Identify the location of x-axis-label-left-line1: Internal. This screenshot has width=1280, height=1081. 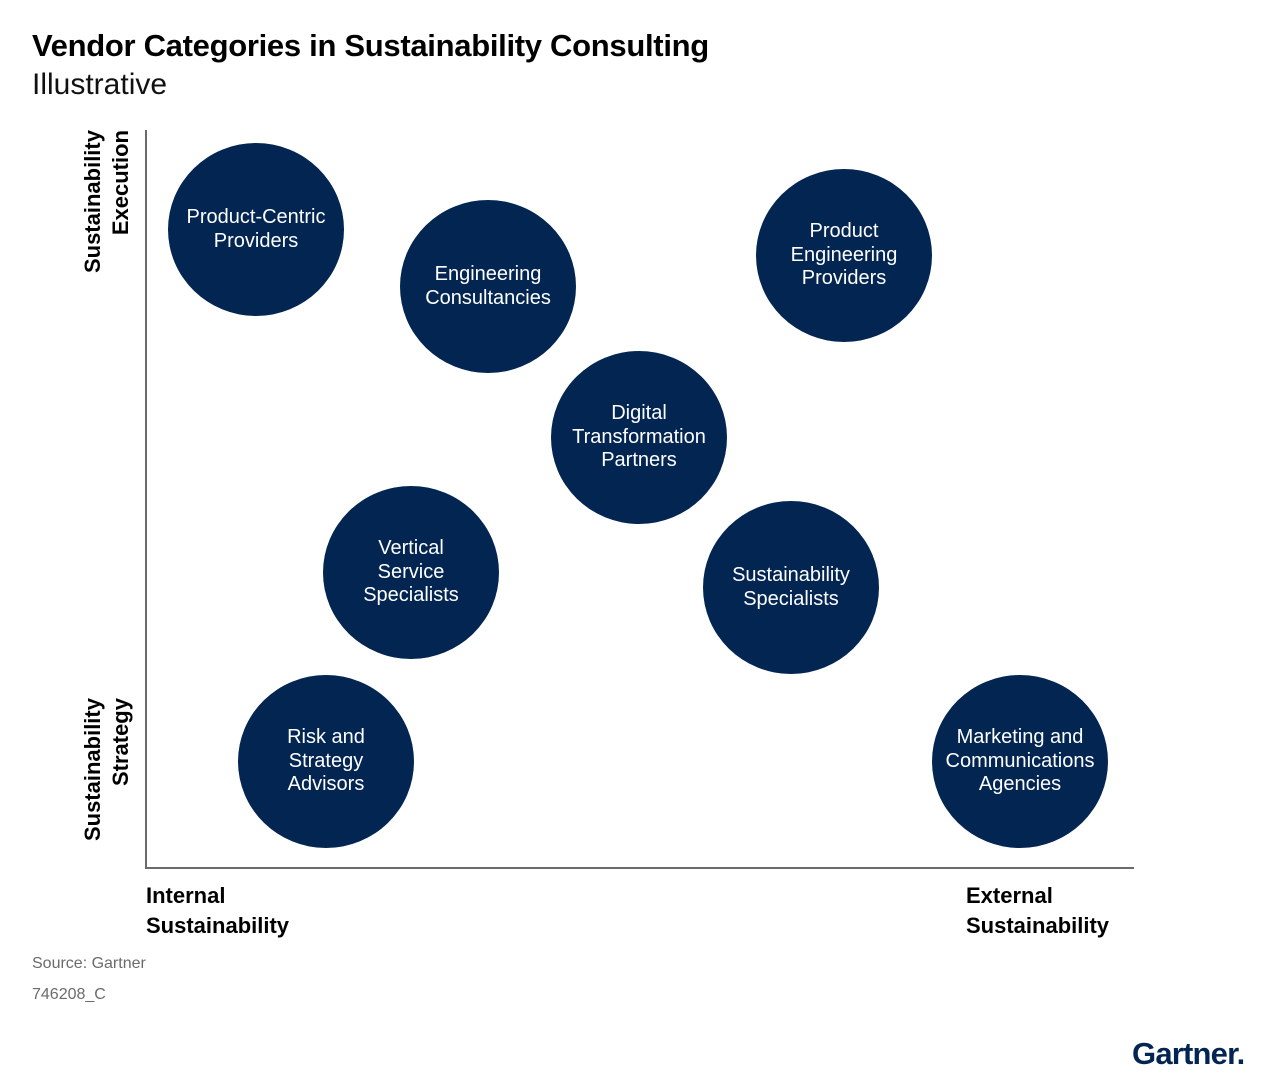
(186, 895).